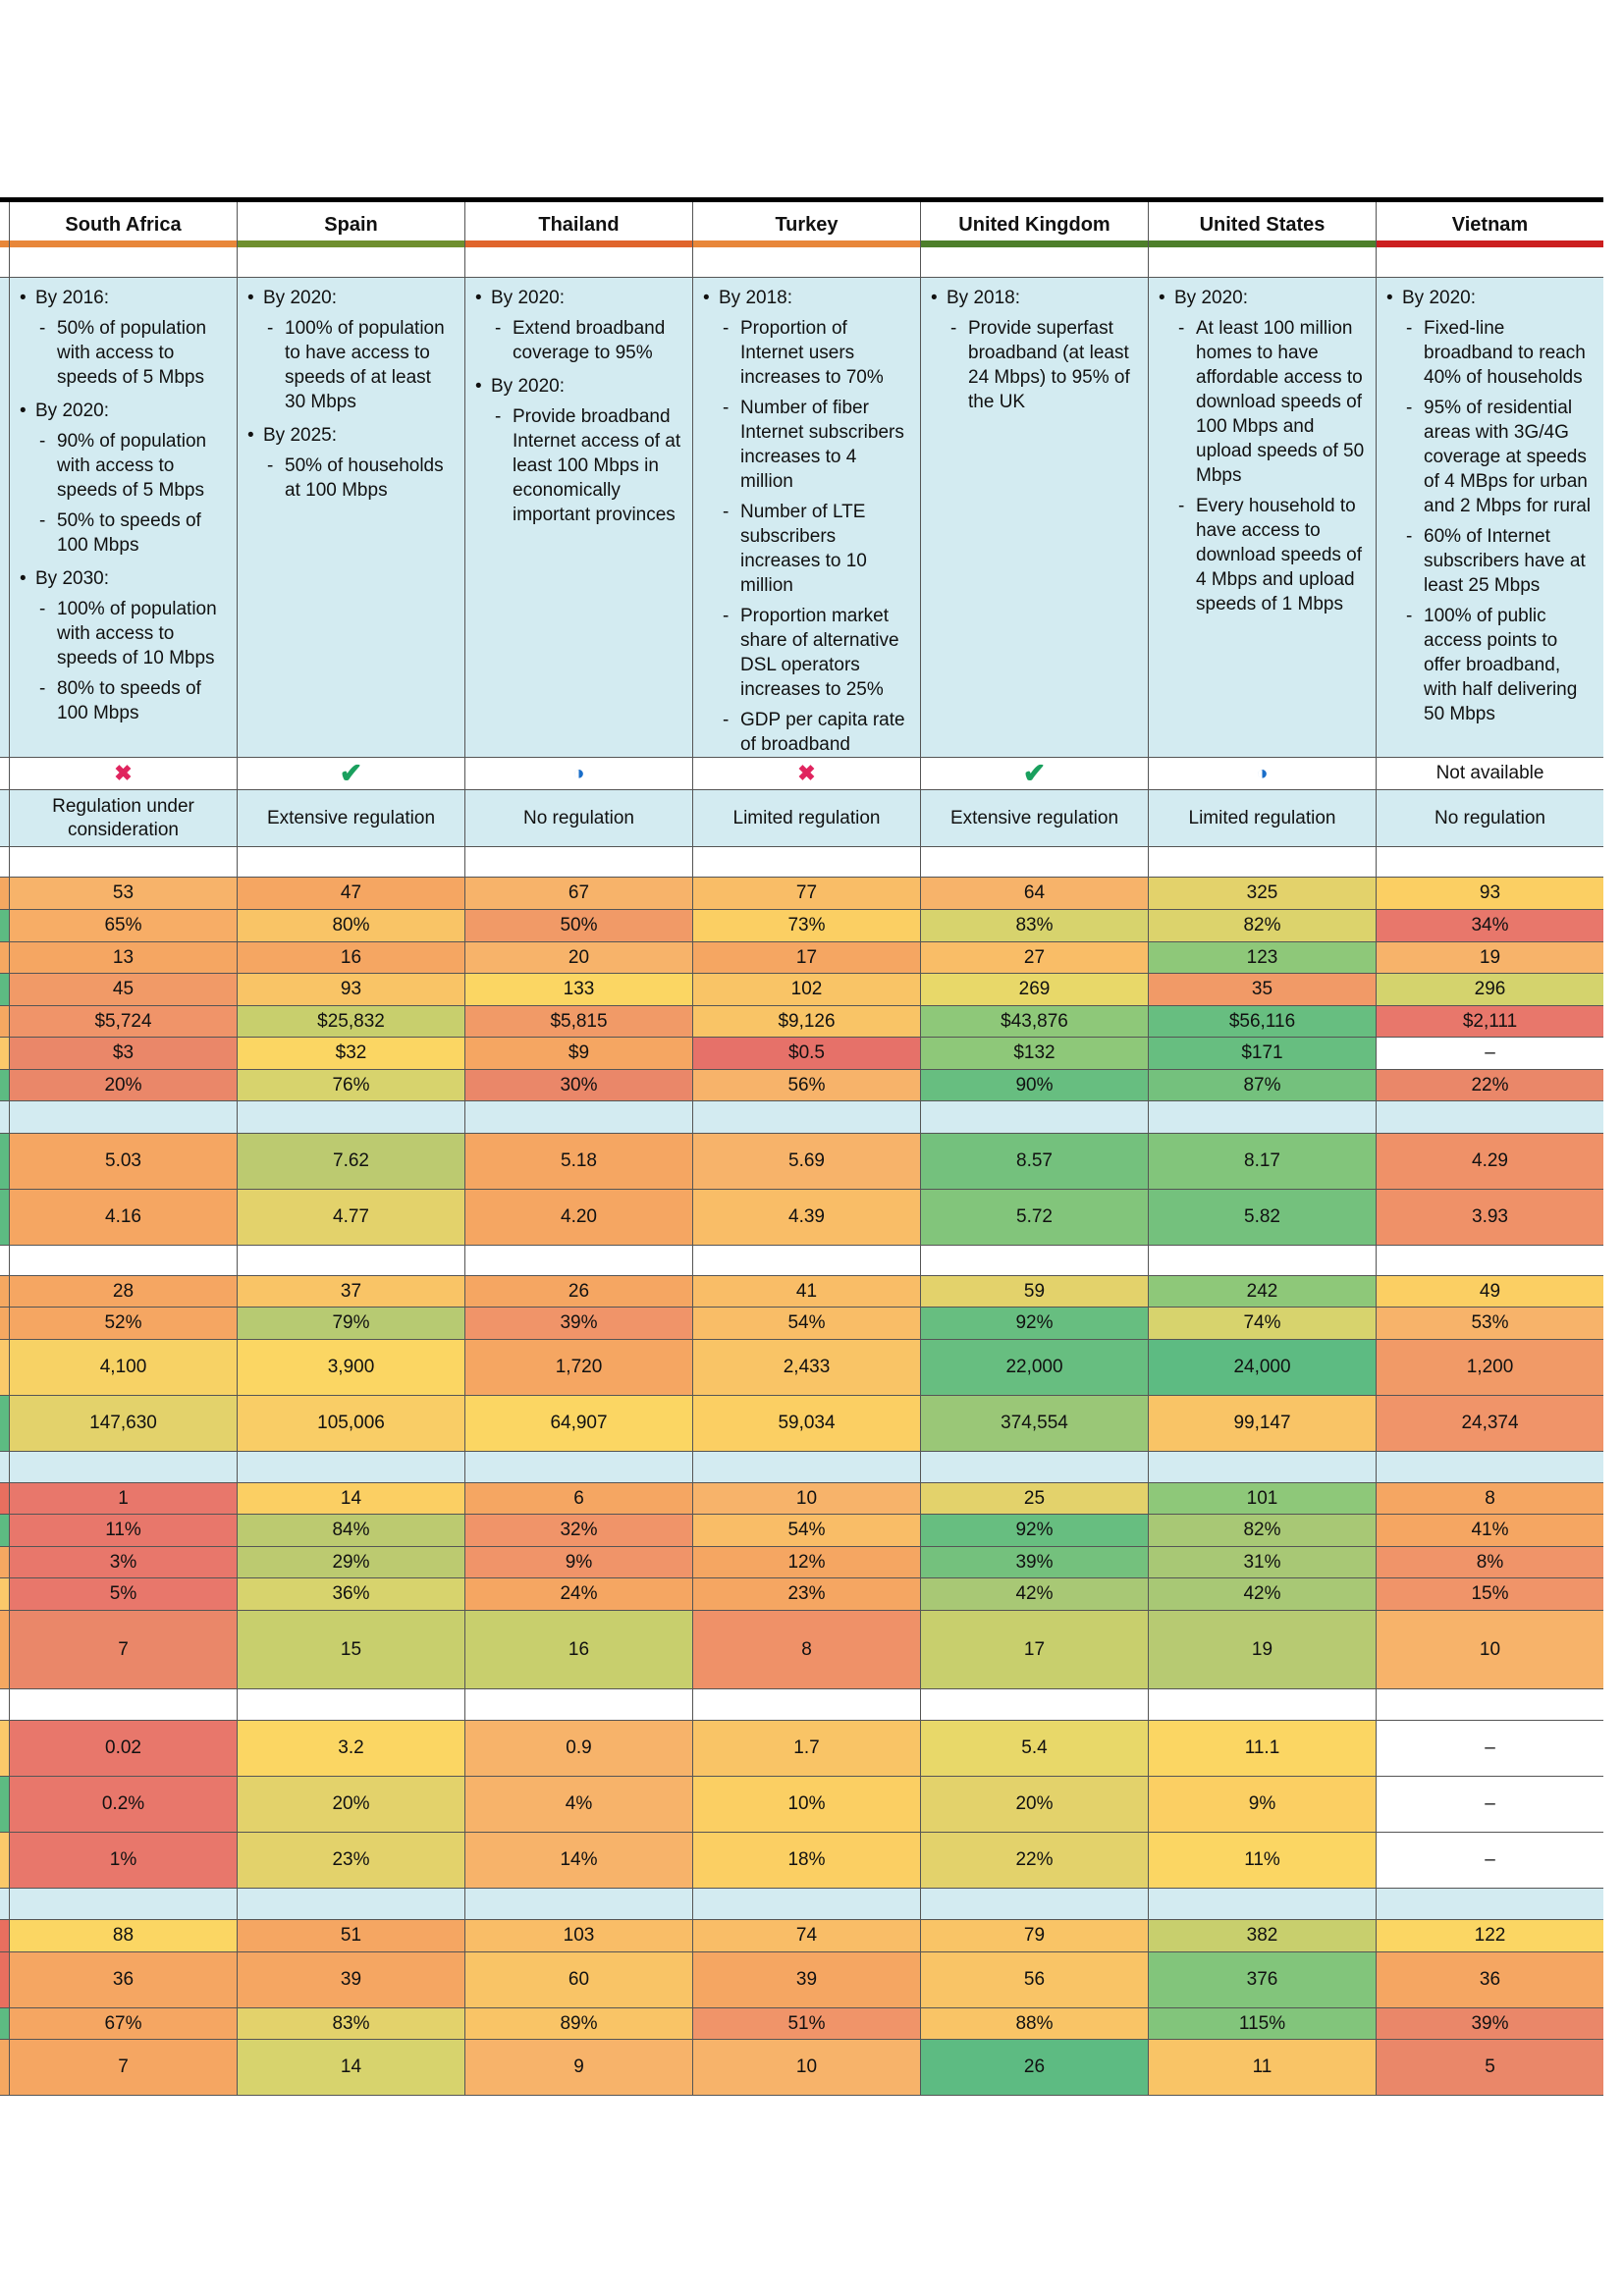  Describe the element at coordinates (806, 1861) in the screenshot. I see `data-cell: 18%` at that location.